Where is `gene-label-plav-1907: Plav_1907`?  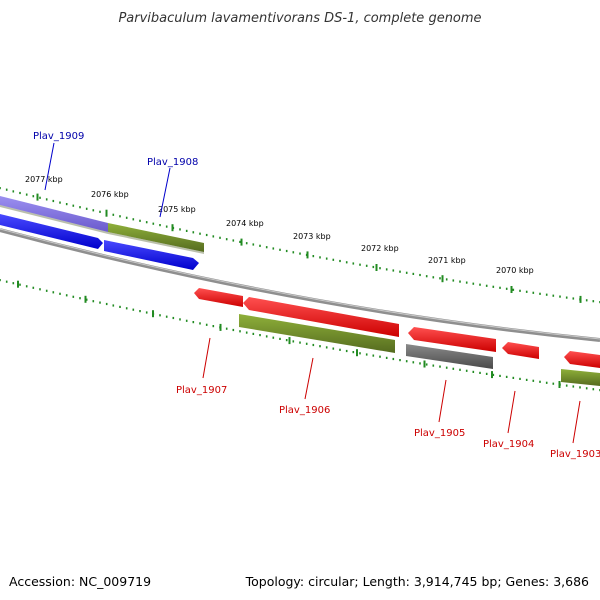 gene-label-plav-1907: Plav_1907 is located at coordinates (201, 390).